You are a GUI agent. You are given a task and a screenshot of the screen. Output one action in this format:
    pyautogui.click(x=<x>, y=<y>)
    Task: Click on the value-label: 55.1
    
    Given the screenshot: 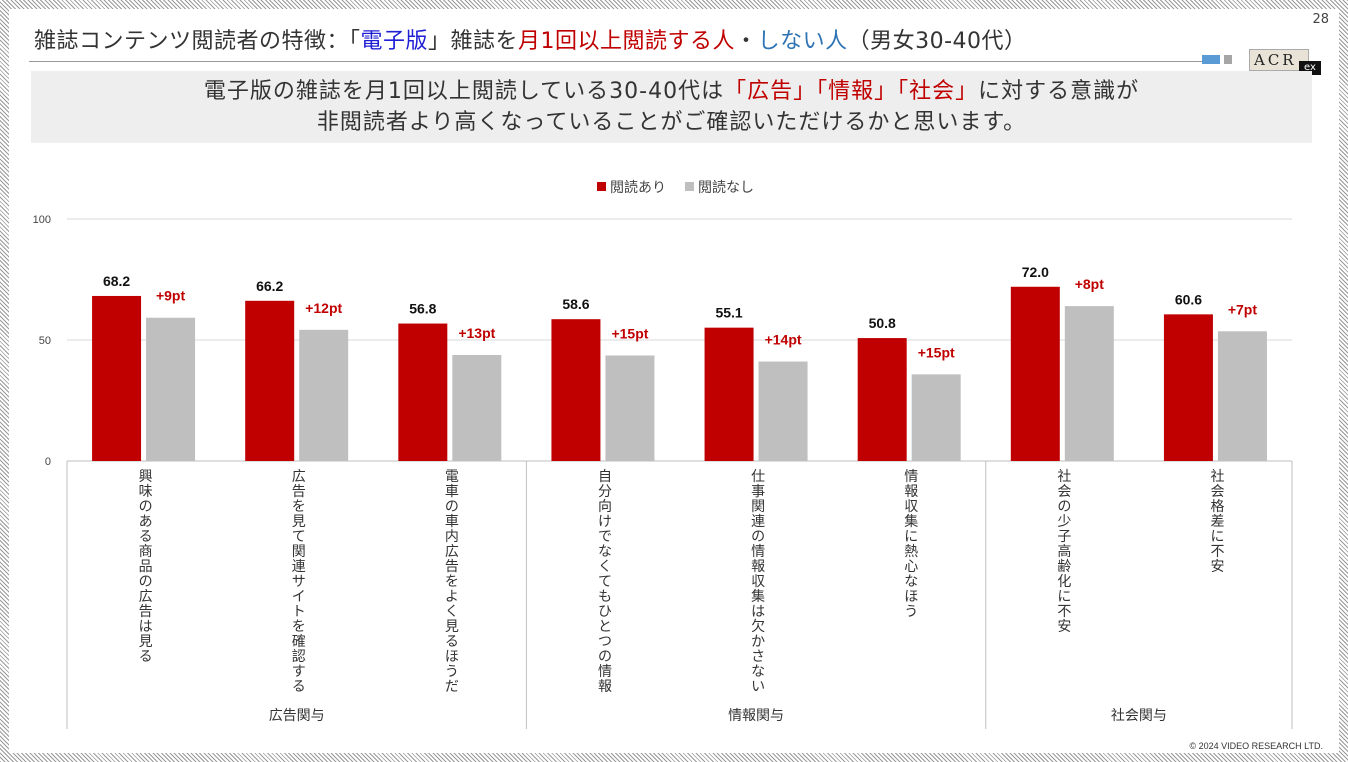 What is the action you would take?
    pyautogui.click(x=728, y=313)
    